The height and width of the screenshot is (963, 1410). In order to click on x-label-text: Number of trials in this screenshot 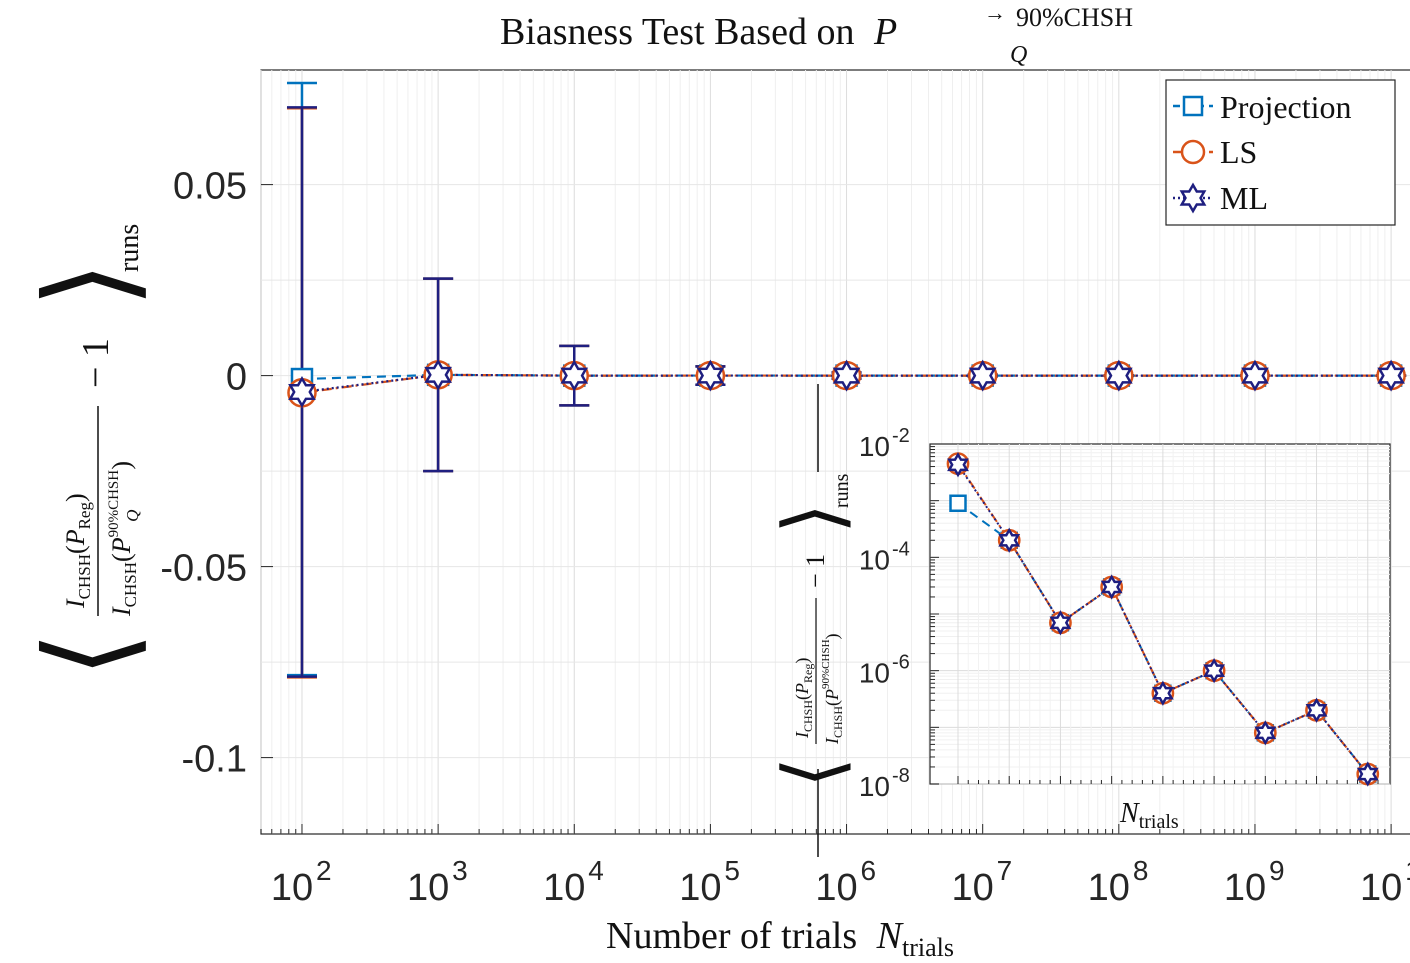, I will do `click(731, 936)`.